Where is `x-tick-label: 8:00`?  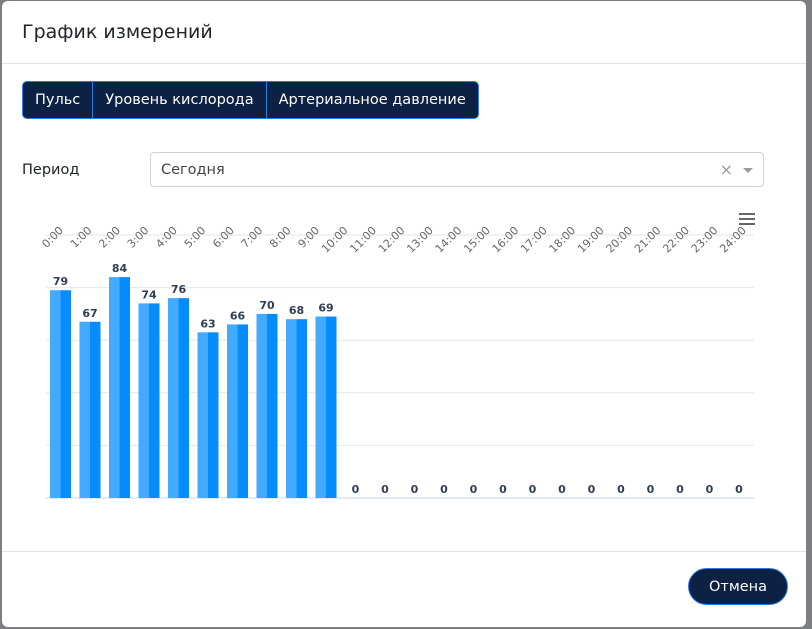
x-tick-label: 8:00 is located at coordinates (280, 237).